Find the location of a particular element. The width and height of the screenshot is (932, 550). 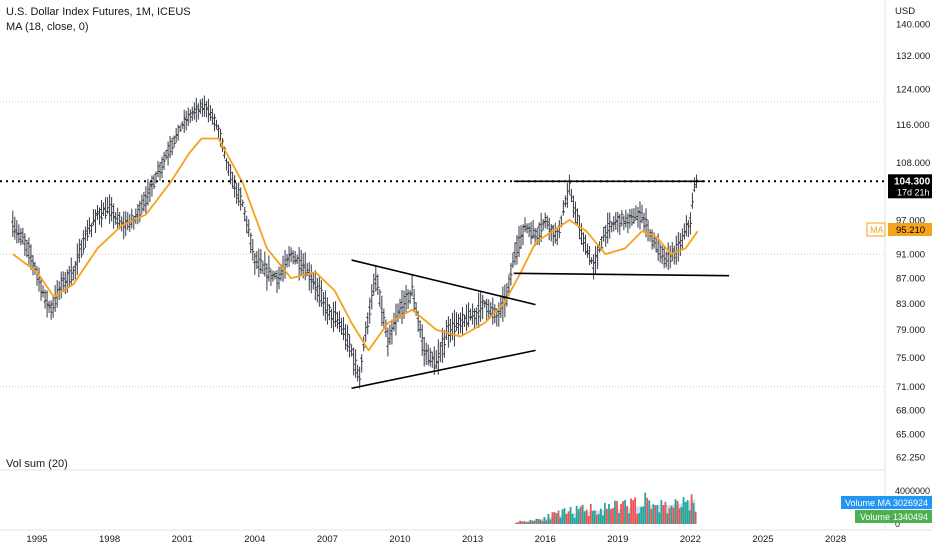

volume-tick-label: 4000000 is located at coordinates (912, 491).